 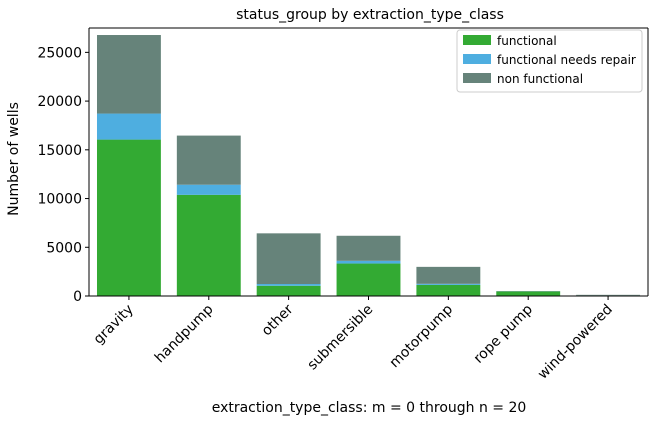 I want to click on x-tick-label-other: other, so click(x=278, y=320).